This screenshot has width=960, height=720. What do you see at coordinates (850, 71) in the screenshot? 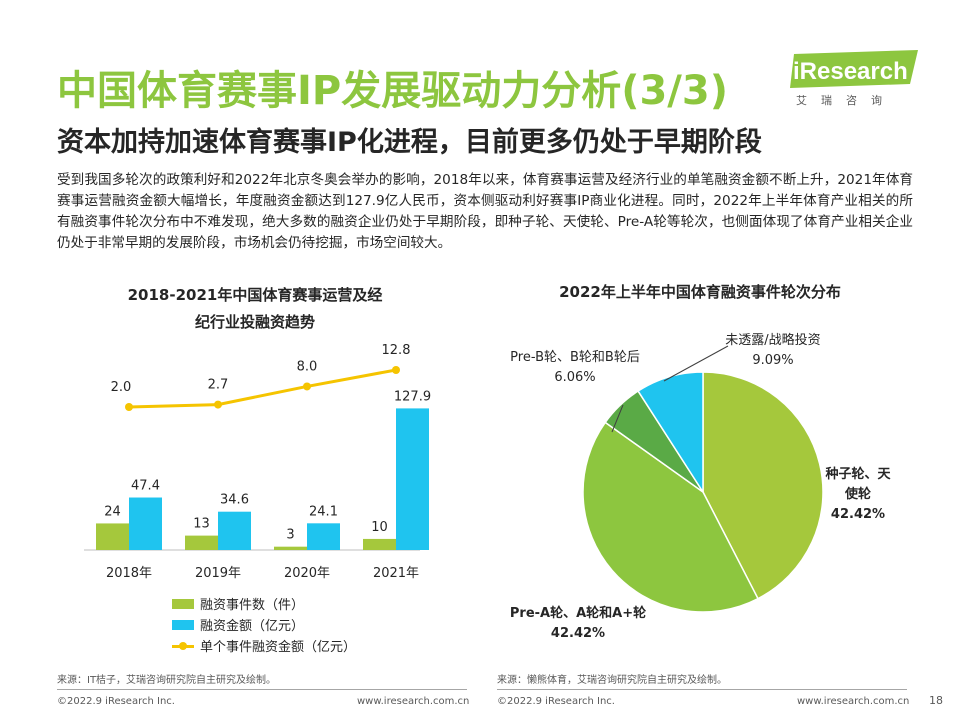
I see `logo-text: iResearch` at bounding box center [850, 71].